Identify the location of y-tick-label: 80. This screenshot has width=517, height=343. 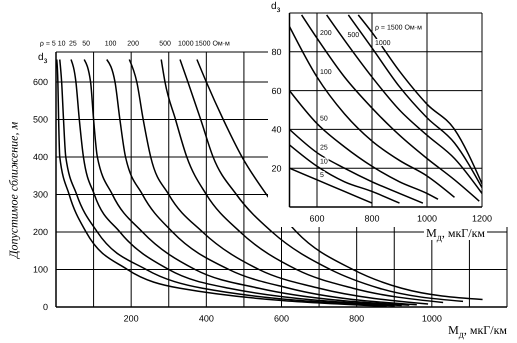
(276, 51).